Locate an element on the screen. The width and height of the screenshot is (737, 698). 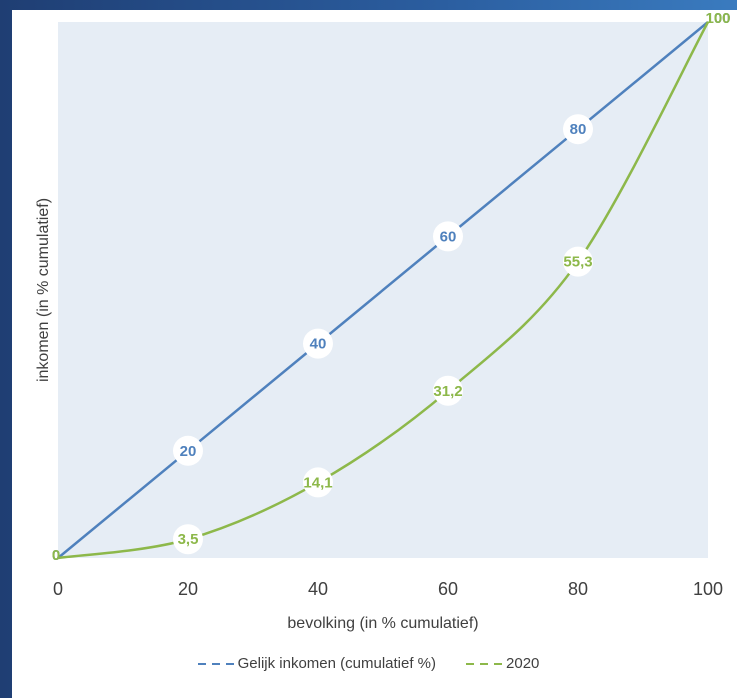
data-label-text: 20 is located at coordinates (188, 451).